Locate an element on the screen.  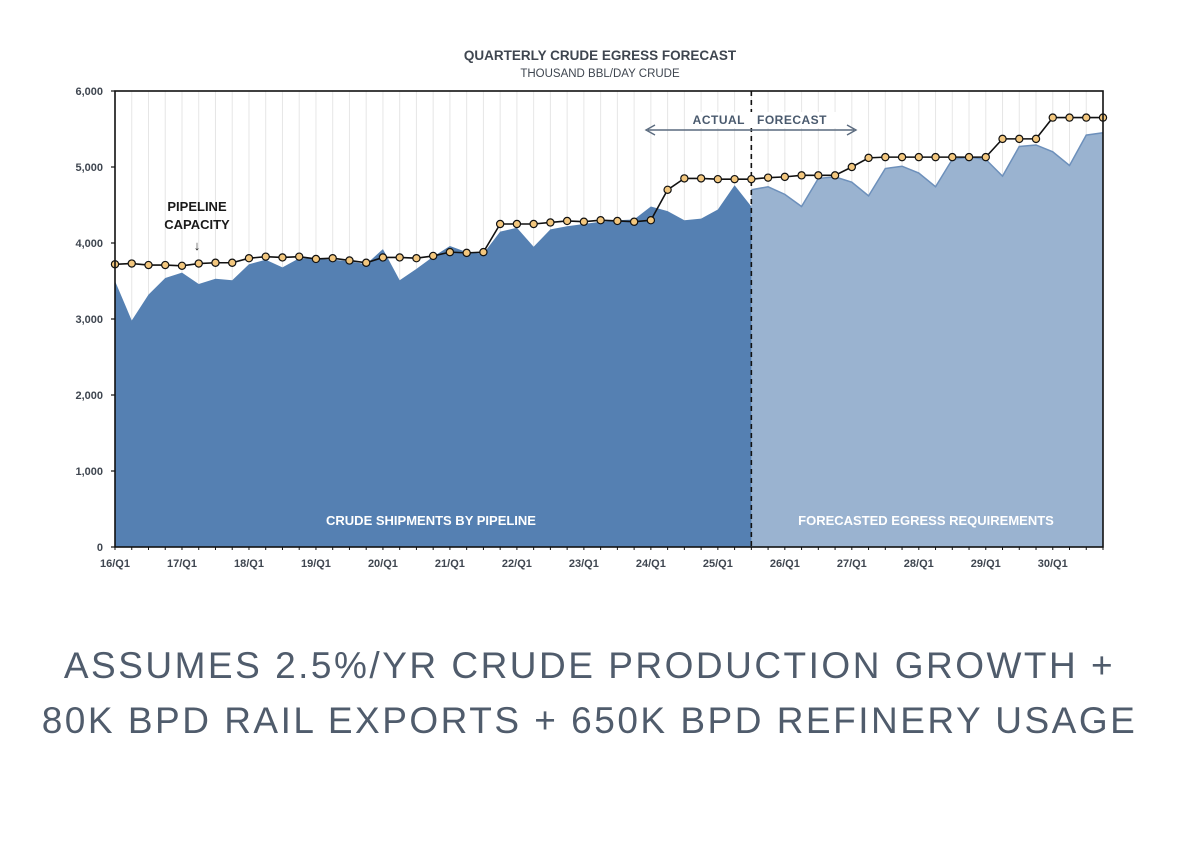
pipeline-shipments-label: CRUDE SHIPMENTS BY PIPELINE is located at coordinates (431, 520).